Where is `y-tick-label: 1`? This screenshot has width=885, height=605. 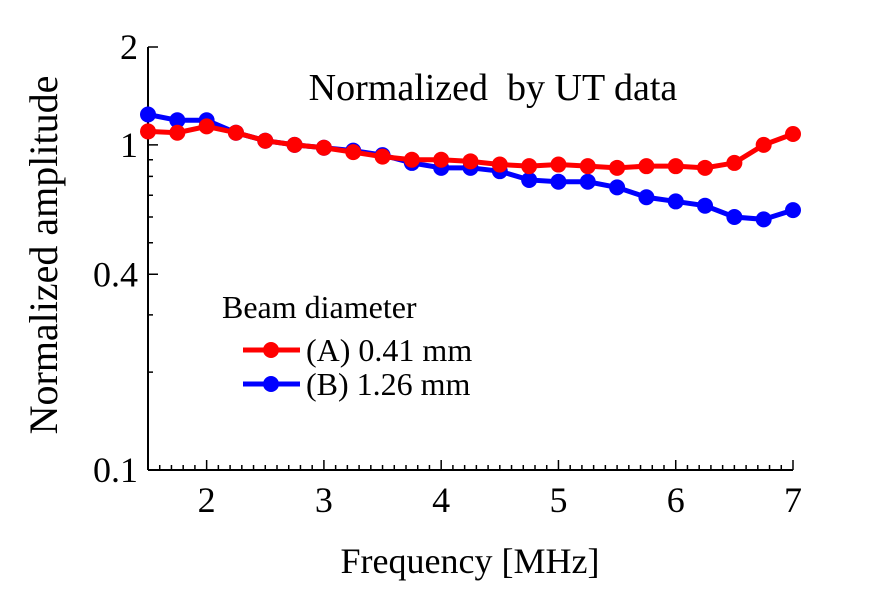
y-tick-label: 1 is located at coordinates (129, 145).